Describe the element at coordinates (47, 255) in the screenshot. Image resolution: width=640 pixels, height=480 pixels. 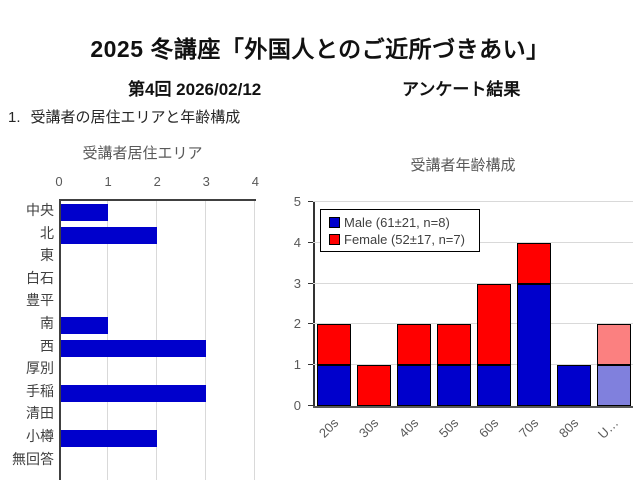
I see `category-label-2: 東` at that location.